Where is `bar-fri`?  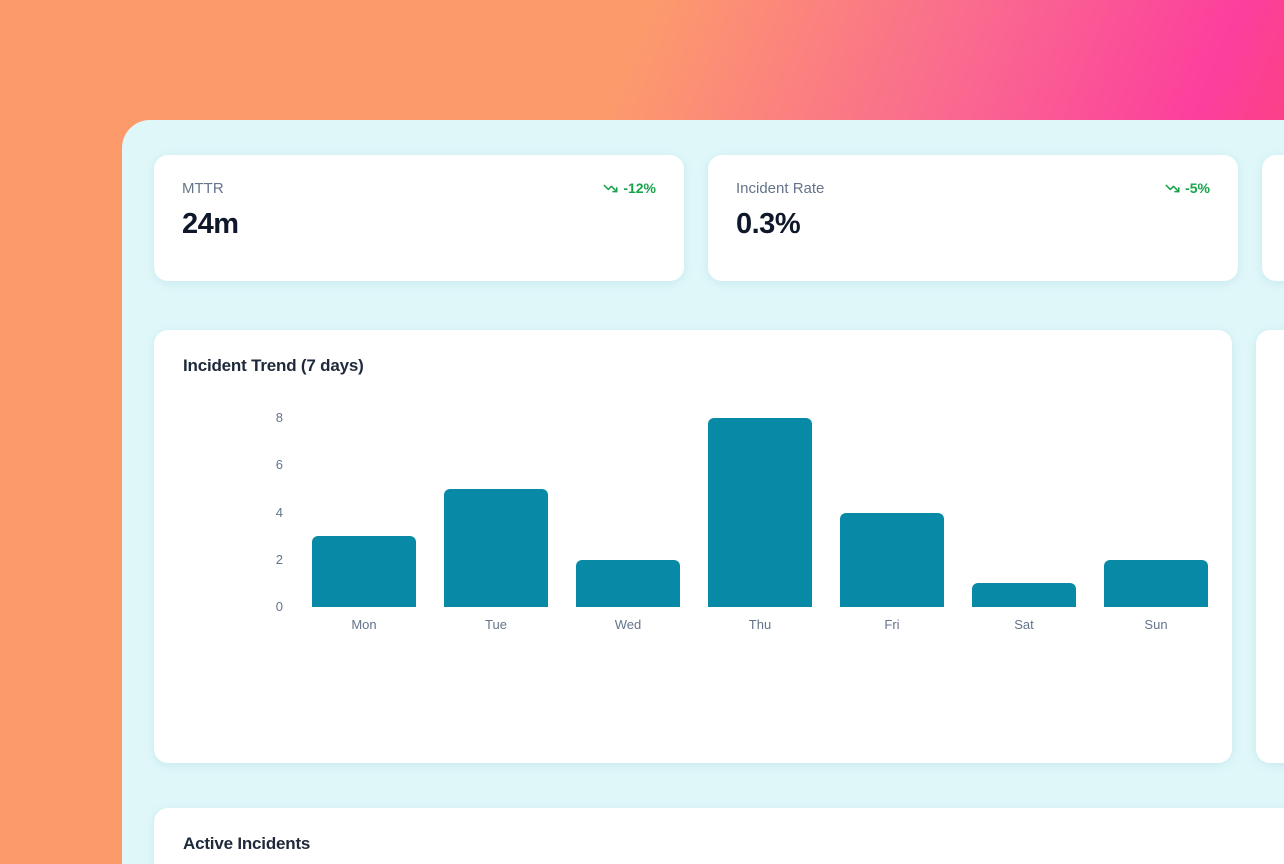
bar-fri is located at coordinates (892, 559).